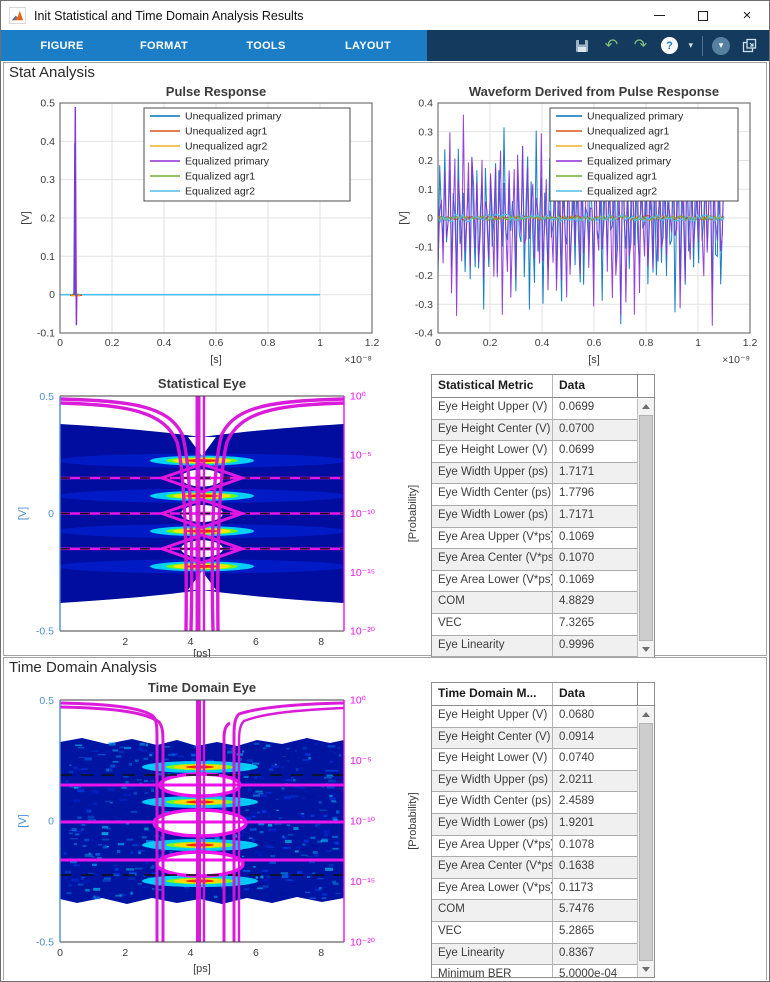 Image resolution: width=770 pixels, height=982 pixels. Describe the element at coordinates (645, 694) in the screenshot. I see `time-table-header-scroll-spacer` at that location.